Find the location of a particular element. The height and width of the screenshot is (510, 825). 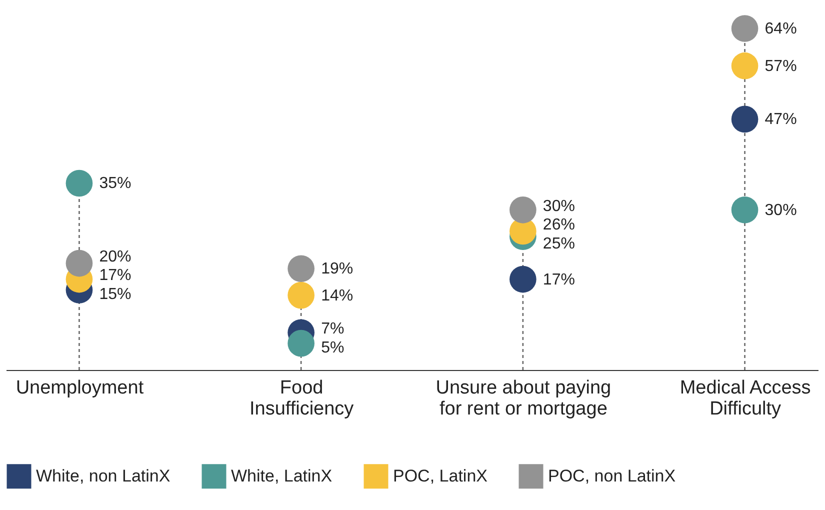

legend-label: POC, non LatinX is located at coordinates (612, 476).